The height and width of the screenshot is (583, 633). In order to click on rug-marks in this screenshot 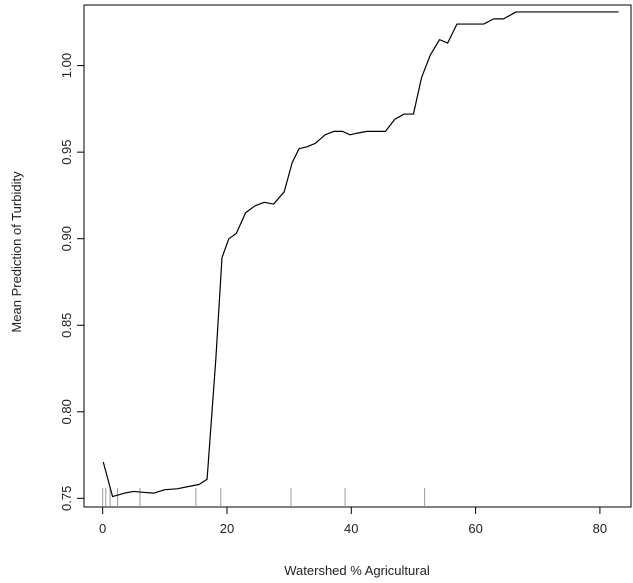, I will do `click(264, 497)`.